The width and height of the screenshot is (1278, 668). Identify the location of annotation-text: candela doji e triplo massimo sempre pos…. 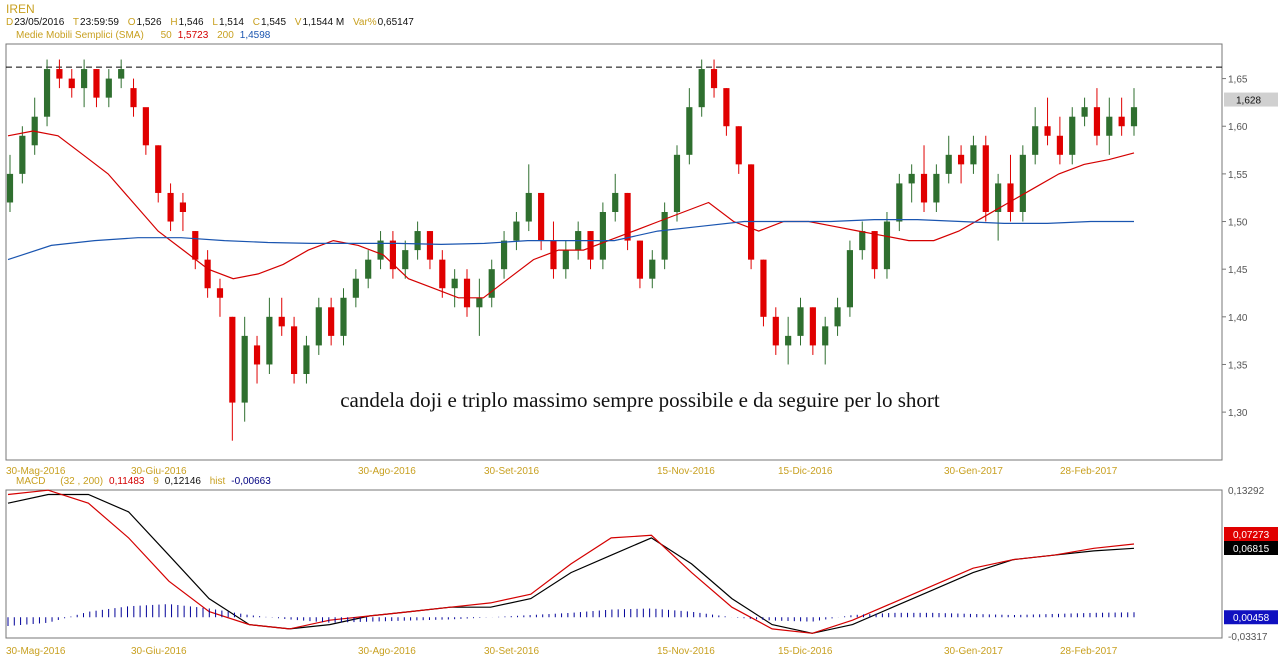
(640, 400).